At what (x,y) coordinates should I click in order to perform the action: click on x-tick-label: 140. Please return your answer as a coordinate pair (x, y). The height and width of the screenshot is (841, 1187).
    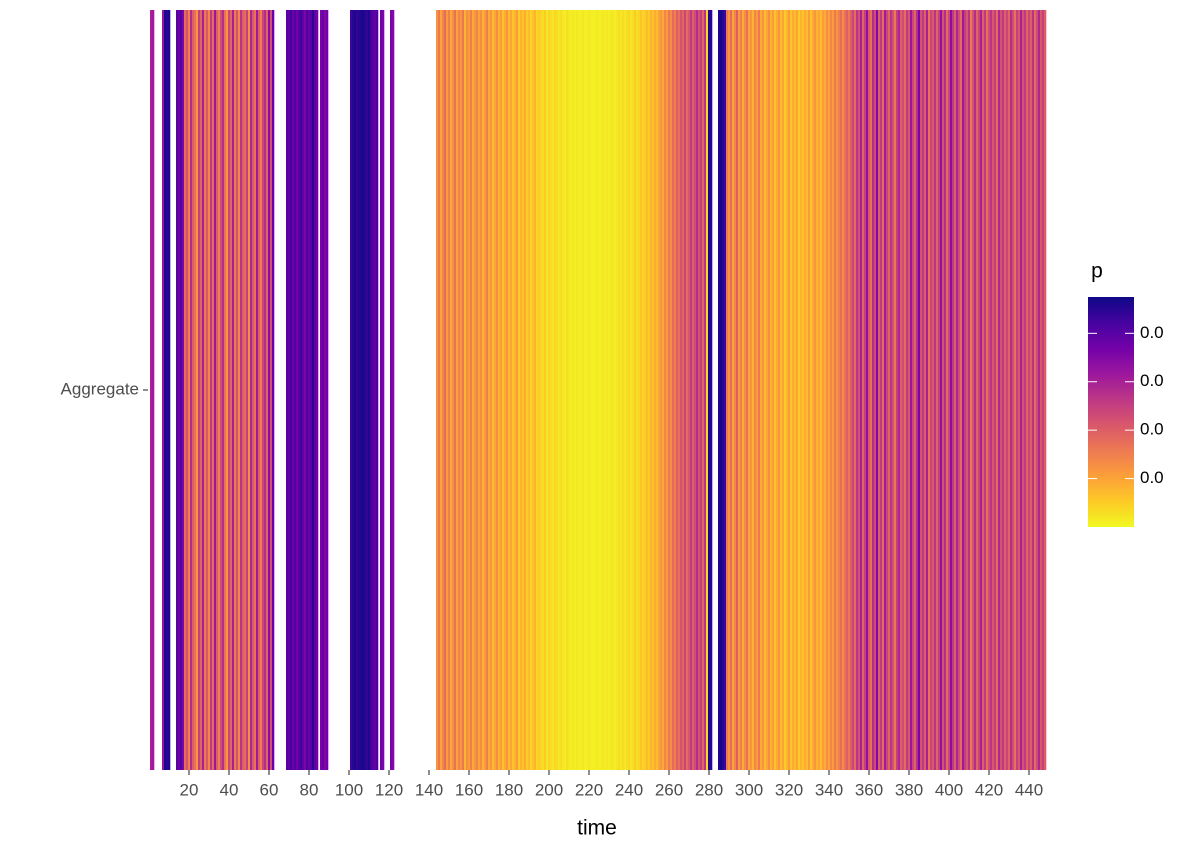
    Looking at the image, I should click on (429, 789).